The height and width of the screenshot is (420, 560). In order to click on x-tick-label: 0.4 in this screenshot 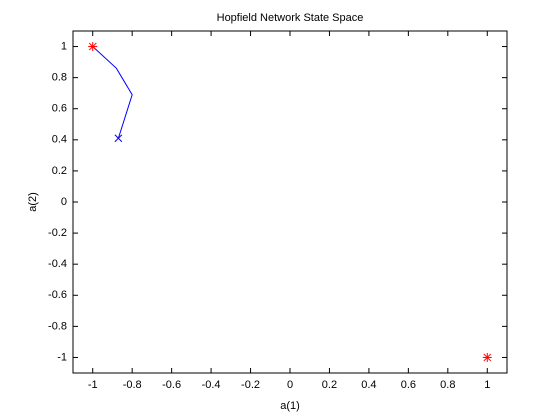, I will do `click(368, 385)`.